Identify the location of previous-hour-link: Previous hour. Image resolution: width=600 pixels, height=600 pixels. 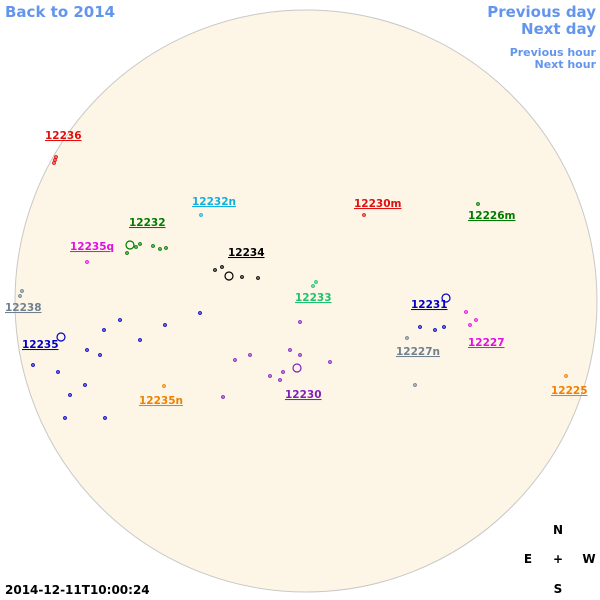
(553, 52).